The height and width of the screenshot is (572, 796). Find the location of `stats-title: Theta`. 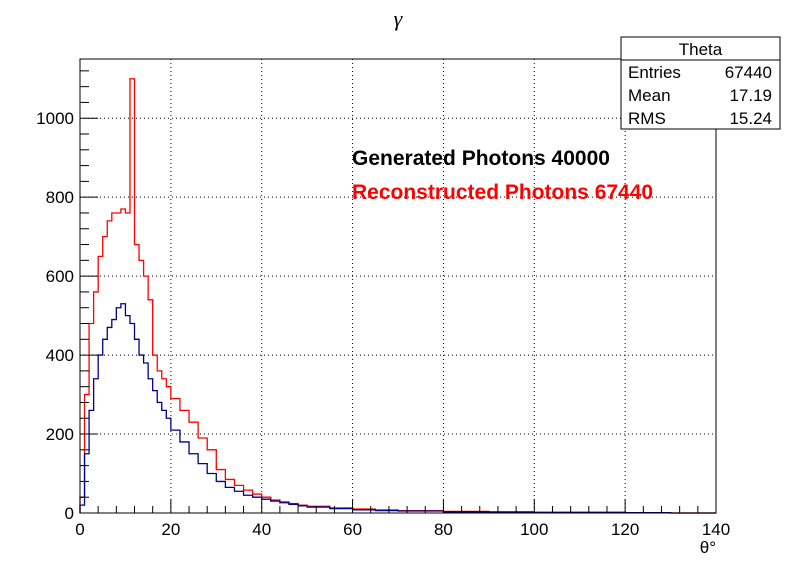

stats-title: Theta is located at coordinates (701, 49).